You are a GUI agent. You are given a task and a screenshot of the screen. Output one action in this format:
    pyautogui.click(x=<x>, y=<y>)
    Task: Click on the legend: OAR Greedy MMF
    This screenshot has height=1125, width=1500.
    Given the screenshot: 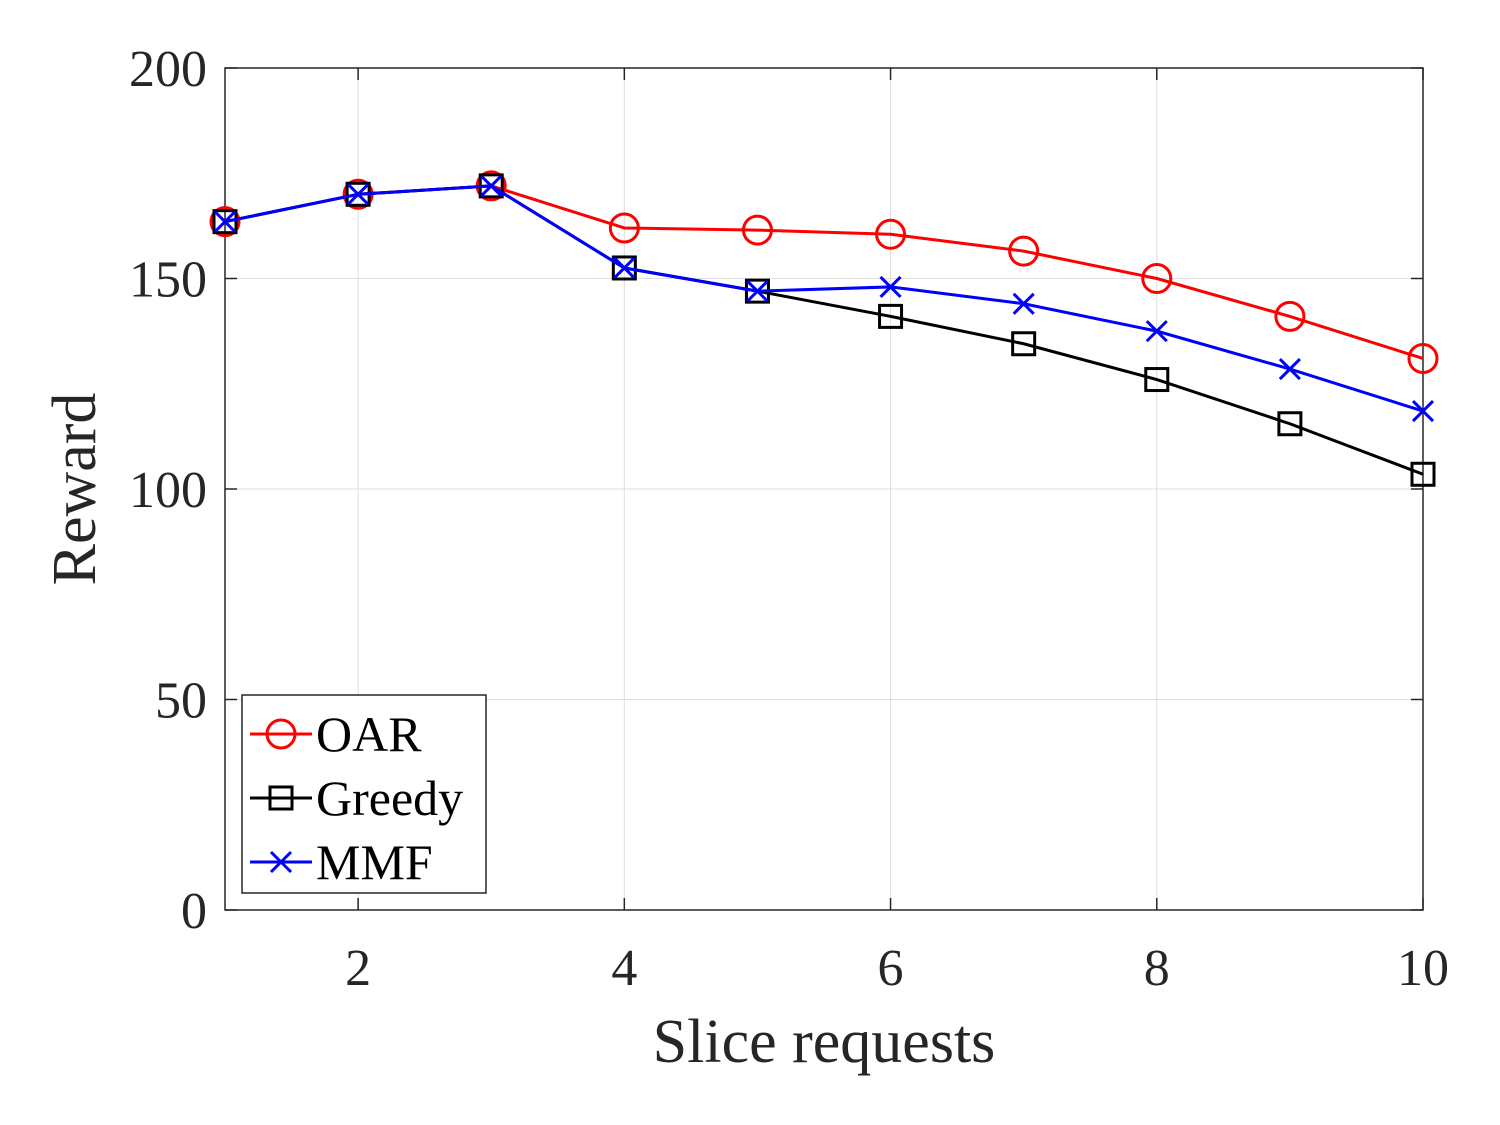 What is the action you would take?
    pyautogui.click(x=364, y=794)
    